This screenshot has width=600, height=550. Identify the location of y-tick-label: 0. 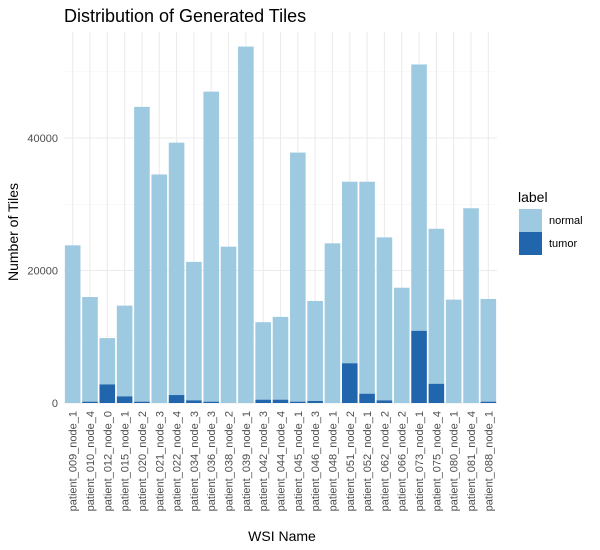
(55, 404).